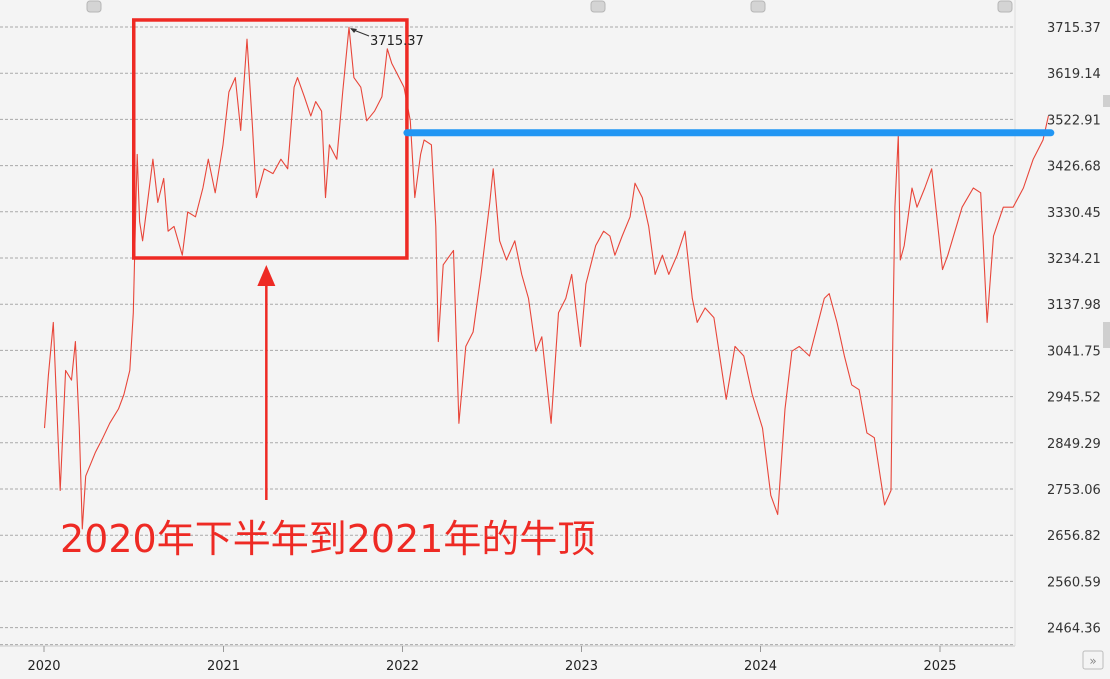  What do you see at coordinates (1074, 259) in the screenshot?
I see `y-tick-label: 3234.21` at bounding box center [1074, 259].